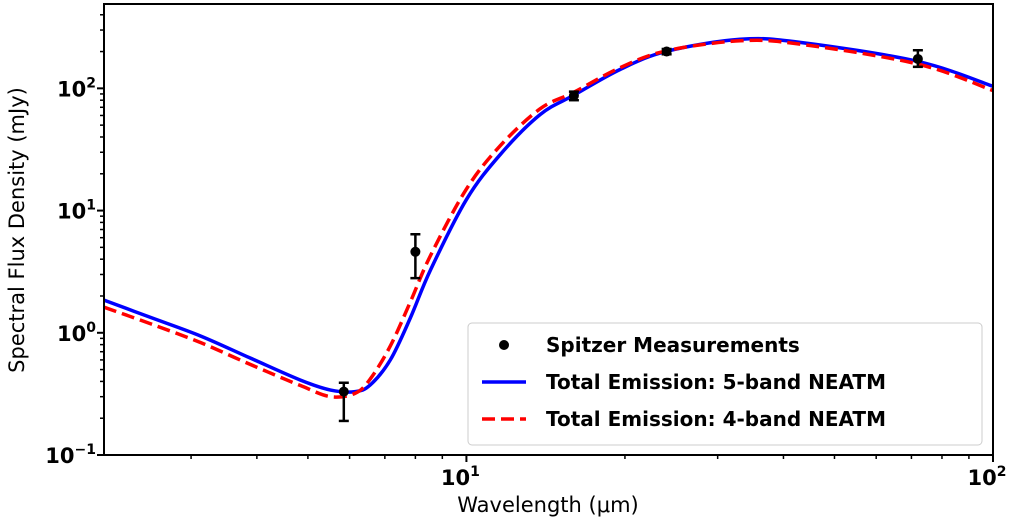  Describe the element at coordinates (76, 333) in the screenshot. I see `y-tick-label: 100` at that location.